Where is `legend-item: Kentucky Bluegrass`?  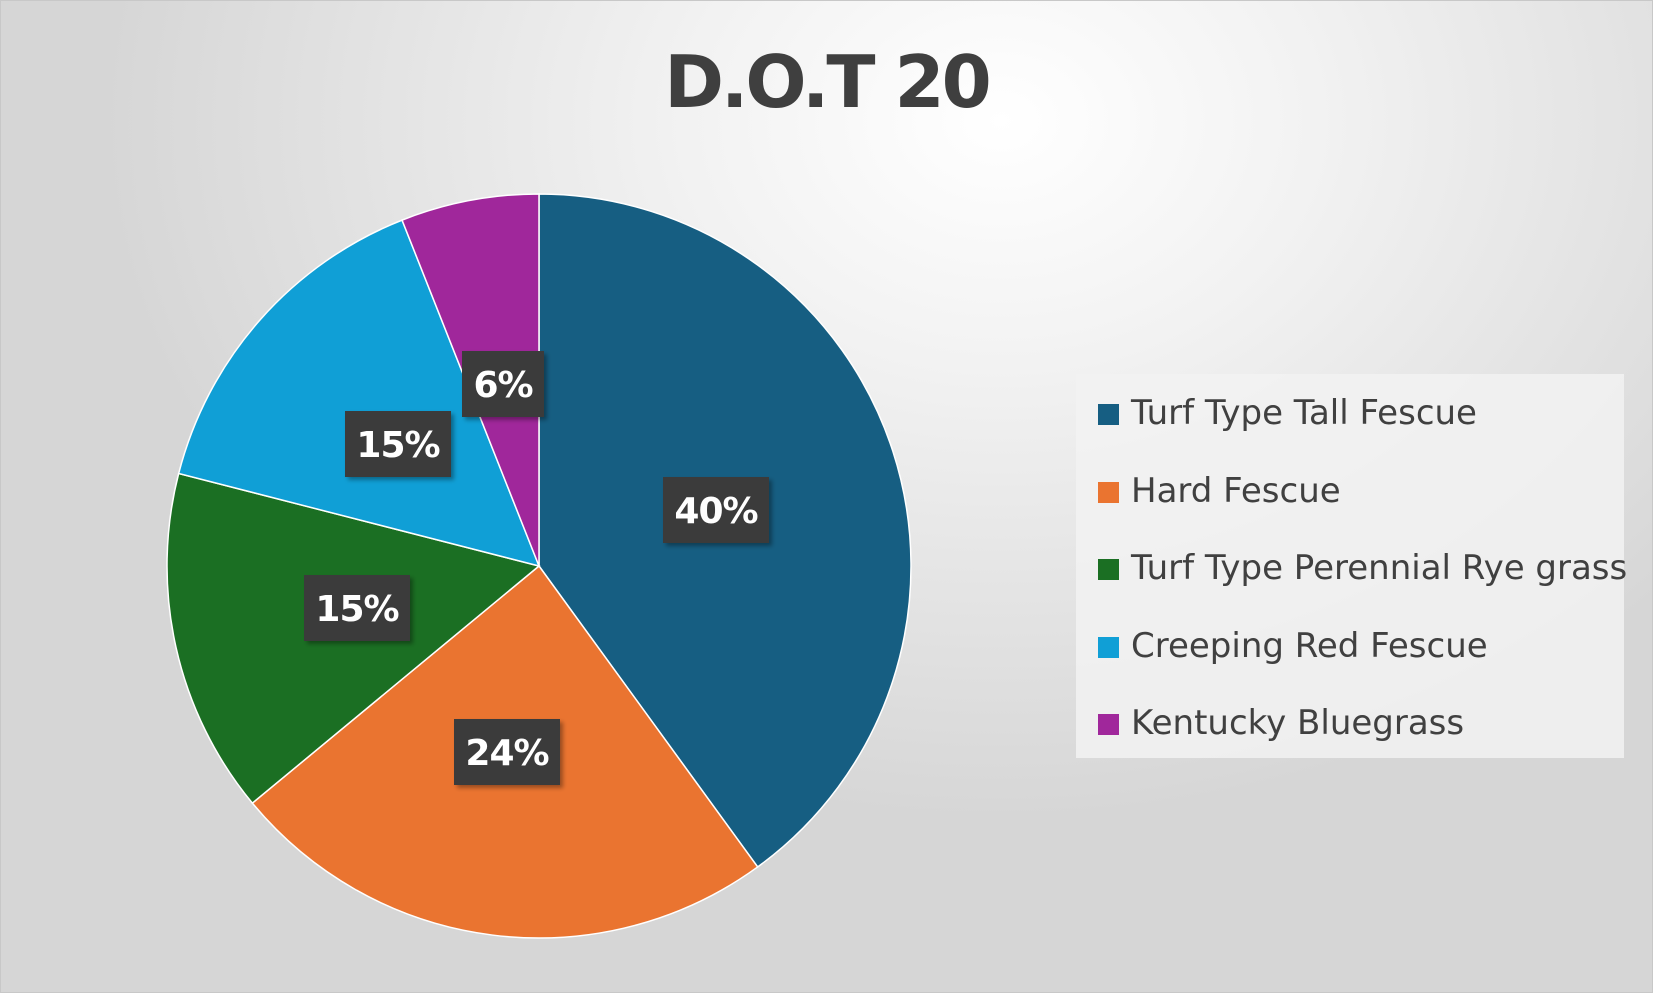
legend-item: Kentucky Bluegrass is located at coordinates (1350, 737).